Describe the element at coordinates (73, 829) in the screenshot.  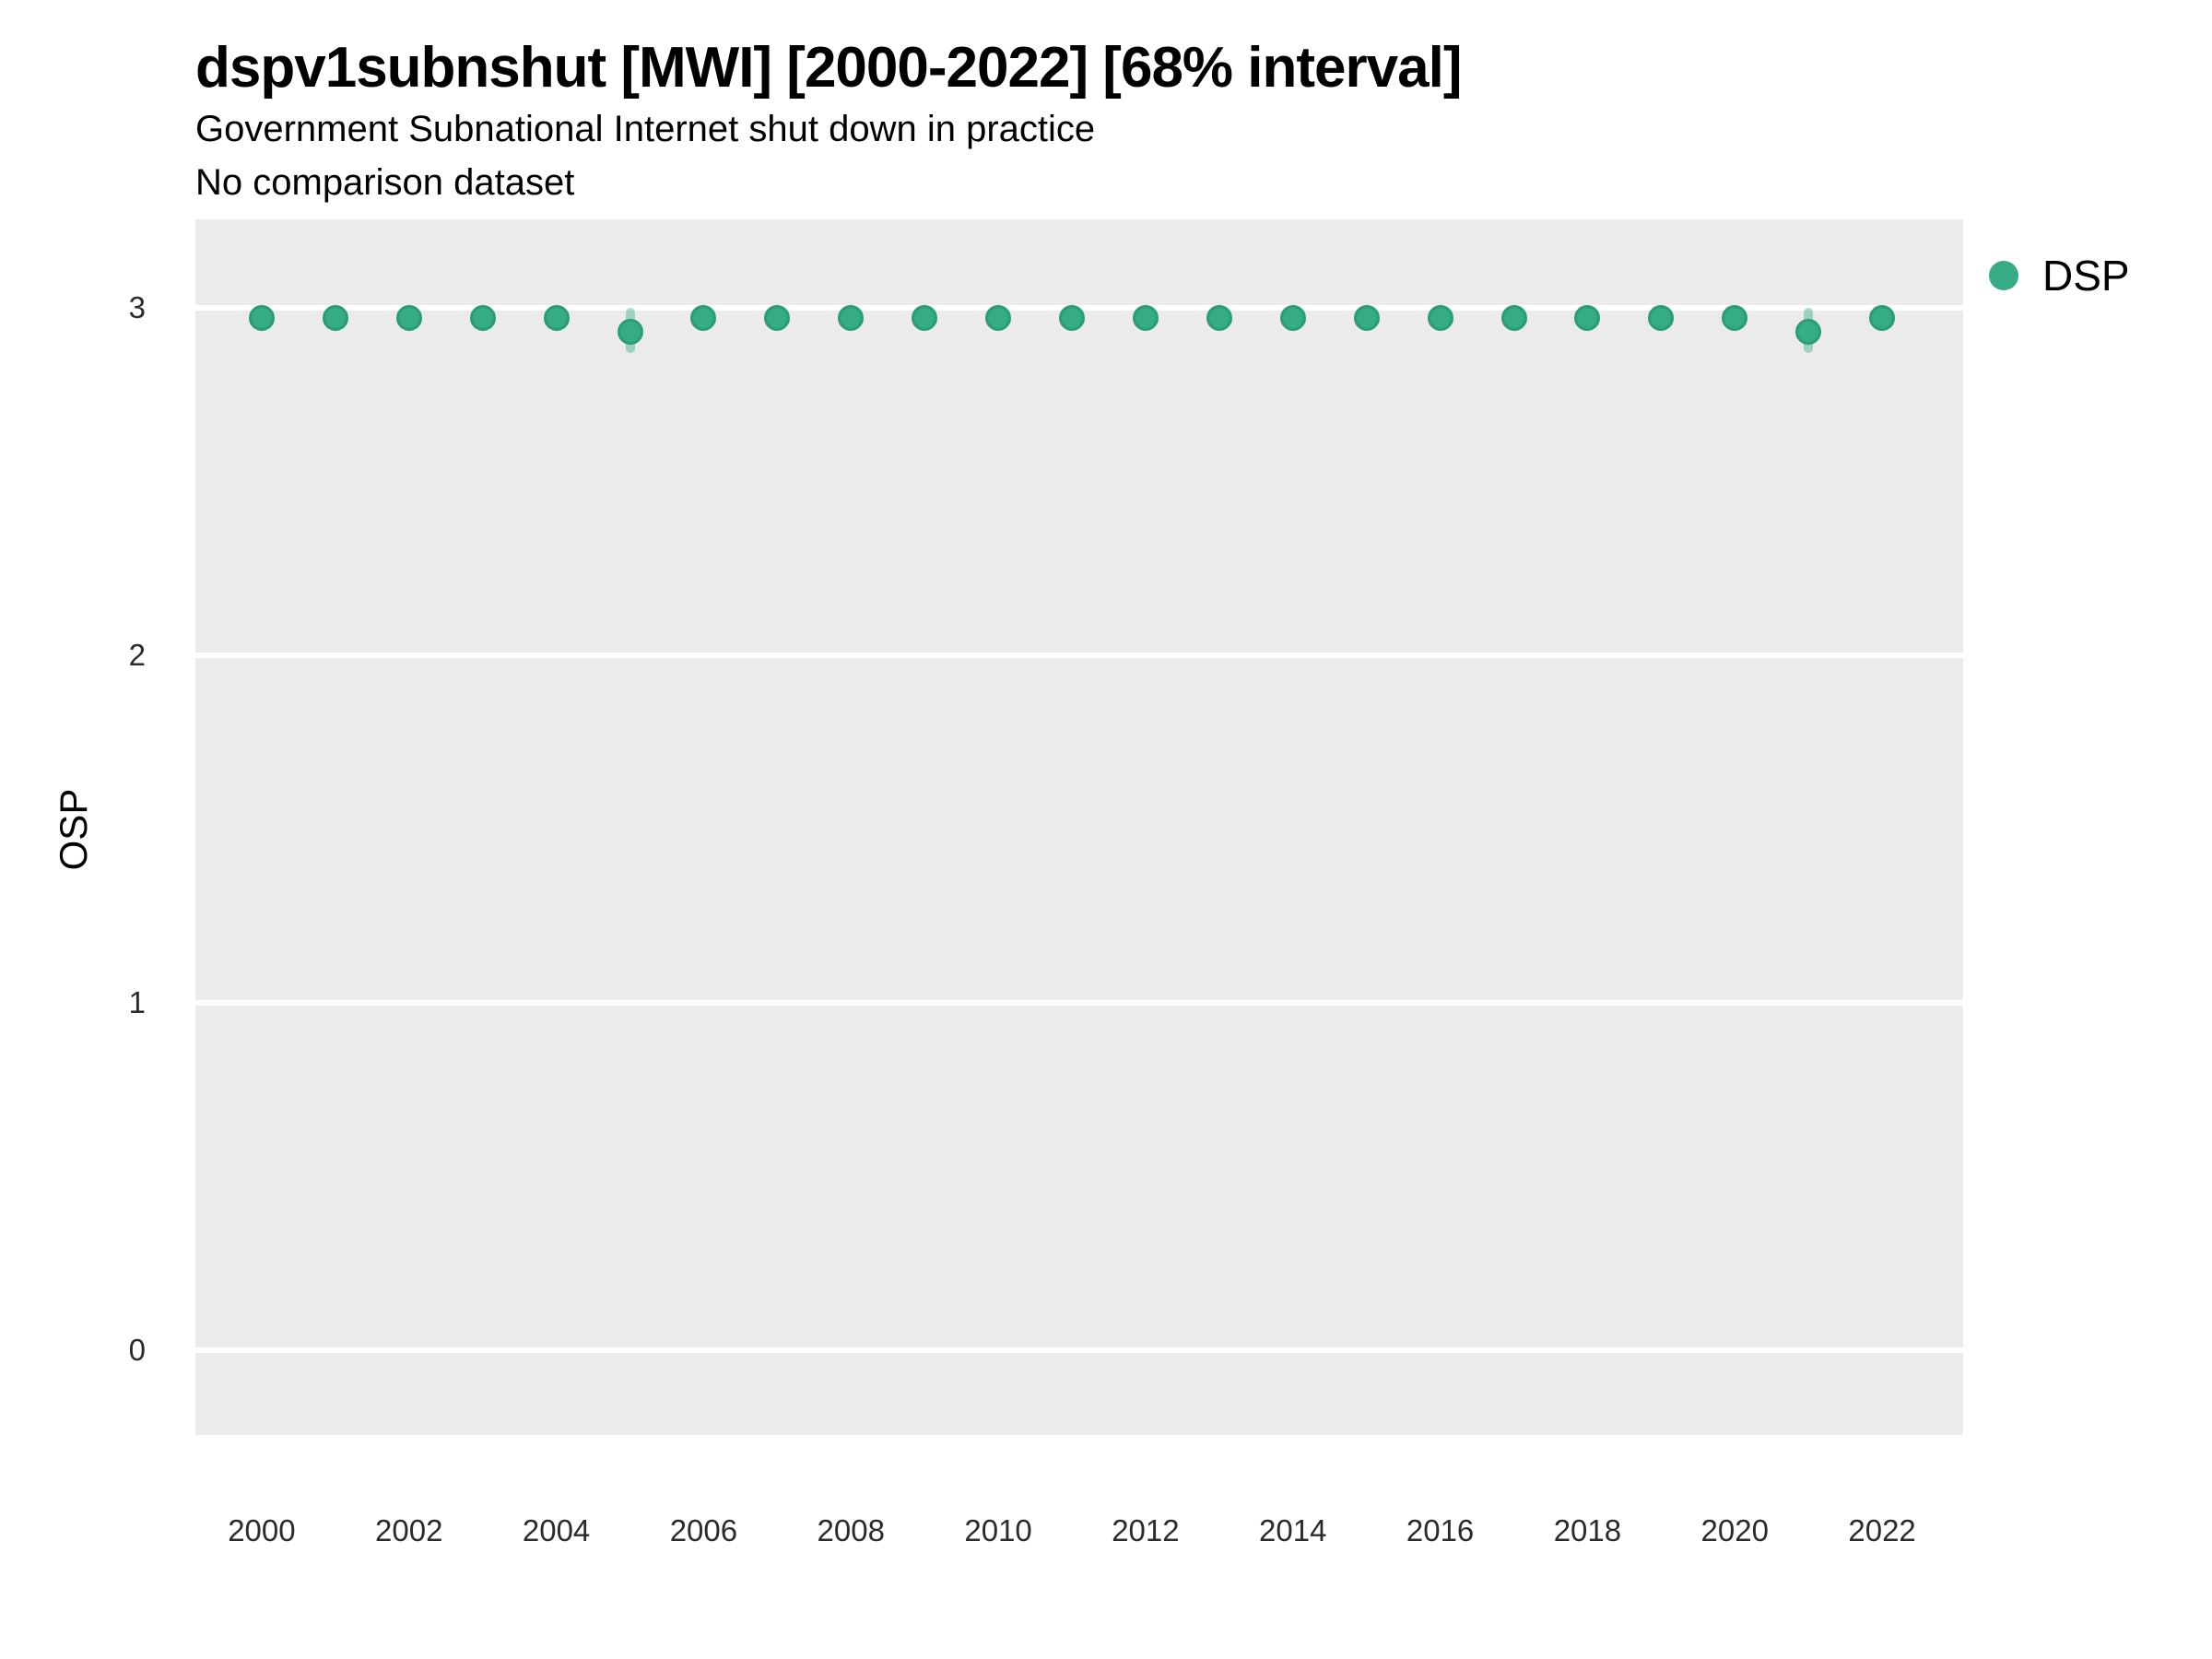
I see `y-axis-title: OSP` at that location.